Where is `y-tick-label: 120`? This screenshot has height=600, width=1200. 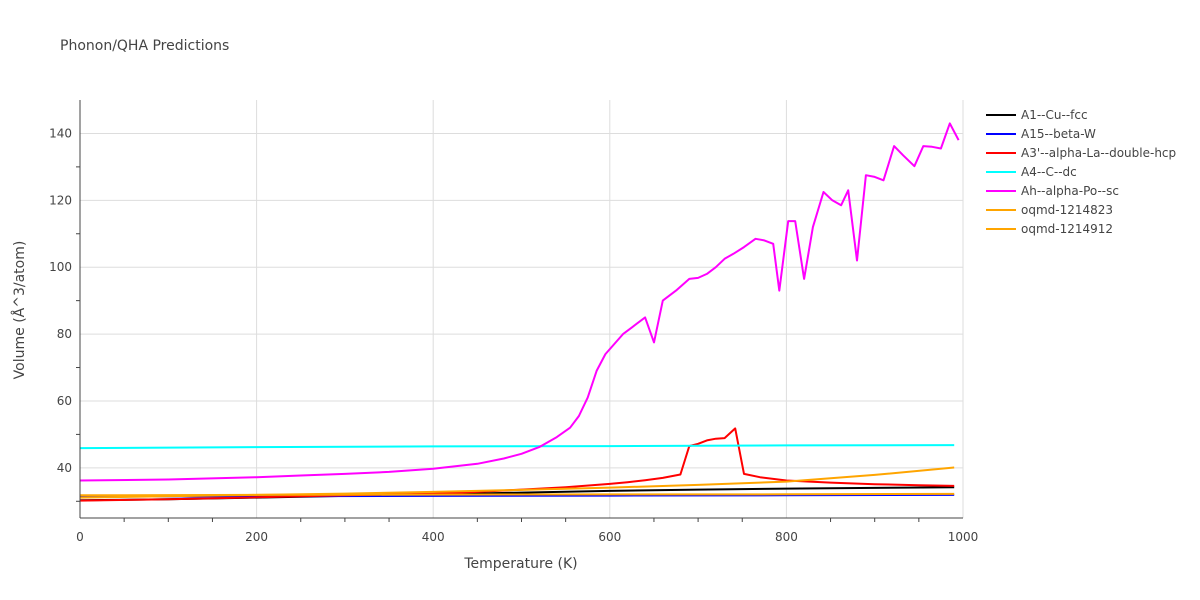
y-tick-label: 120 is located at coordinates (60, 200).